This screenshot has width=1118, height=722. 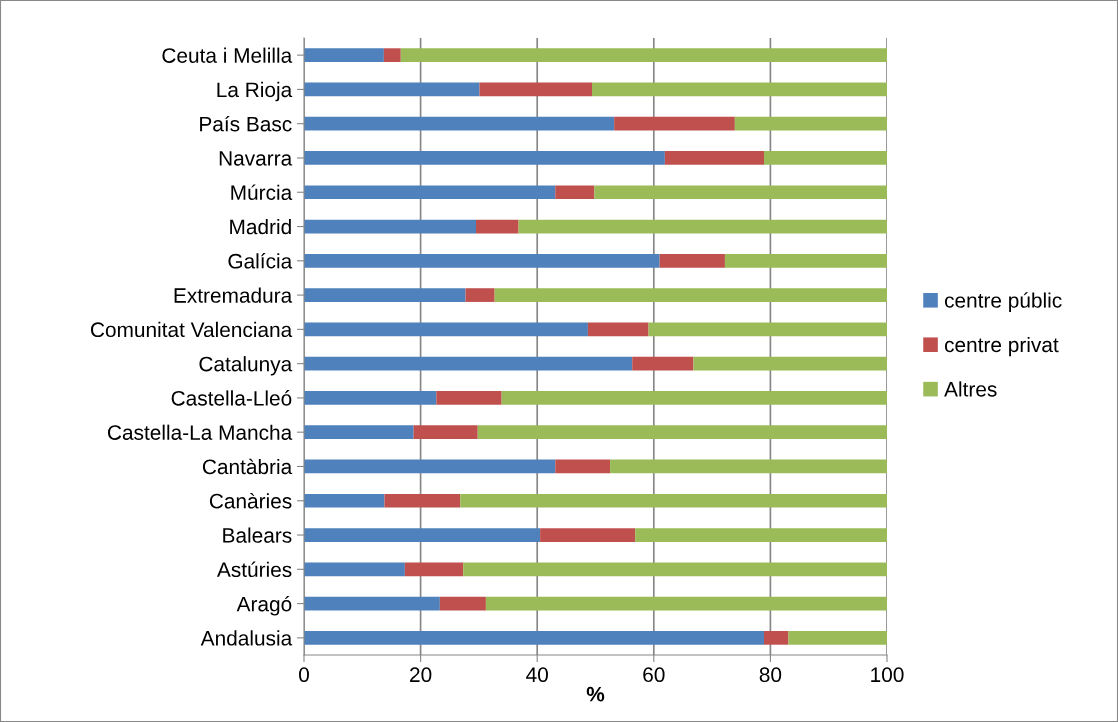 What do you see at coordinates (1001, 346) in the screenshot?
I see `legend-label: centre privat` at bounding box center [1001, 346].